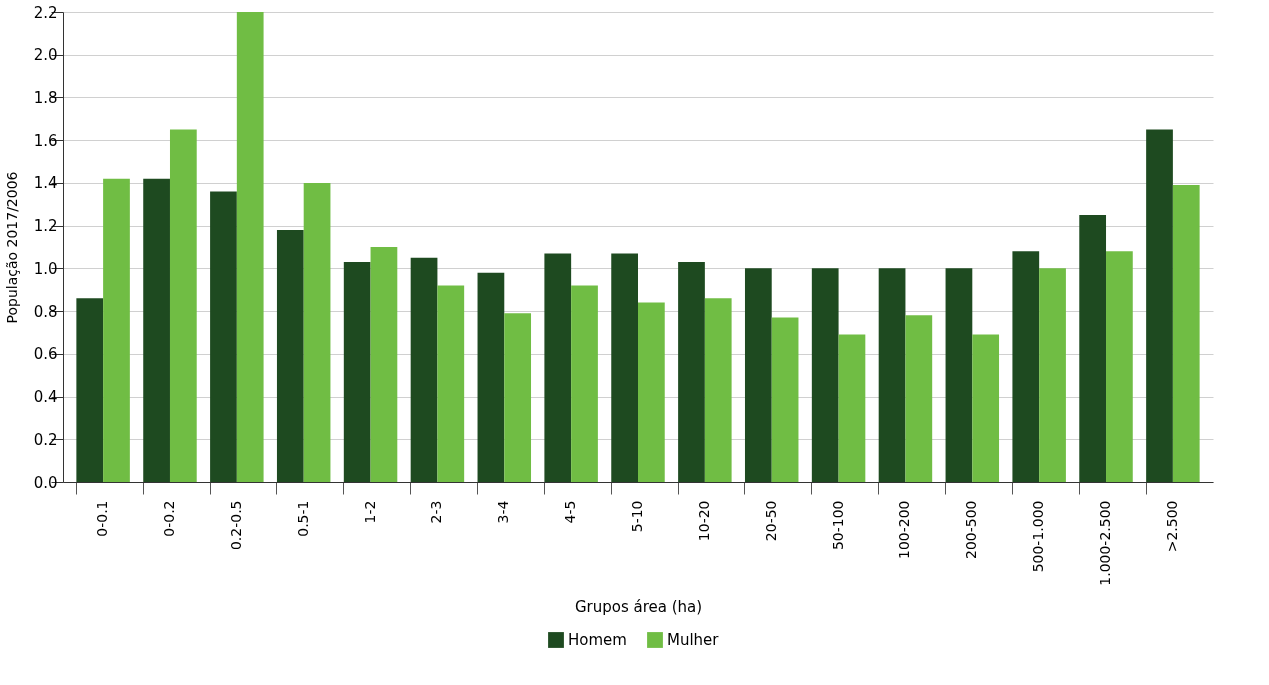 The width and height of the screenshot is (1269, 685). Describe the element at coordinates (638, 606) in the screenshot. I see `x-axis-title: Grupos área (ha)` at that location.